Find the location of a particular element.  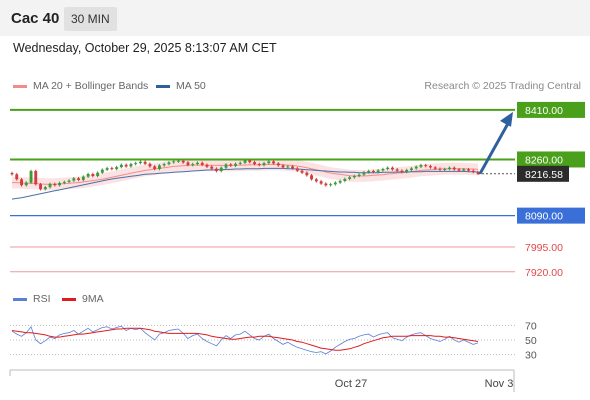

forecast-arrow-head is located at coordinates (506, 119).